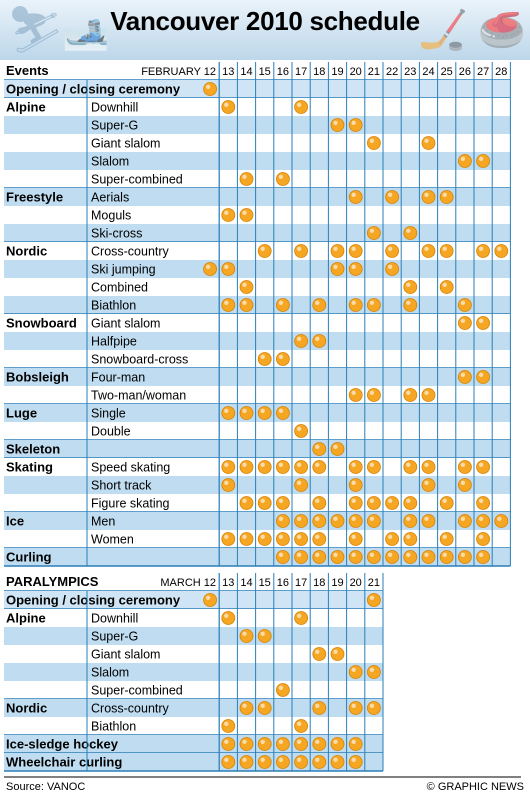 This screenshot has width=530, height=800. I want to click on event-label: Ski jumping, so click(123, 270).